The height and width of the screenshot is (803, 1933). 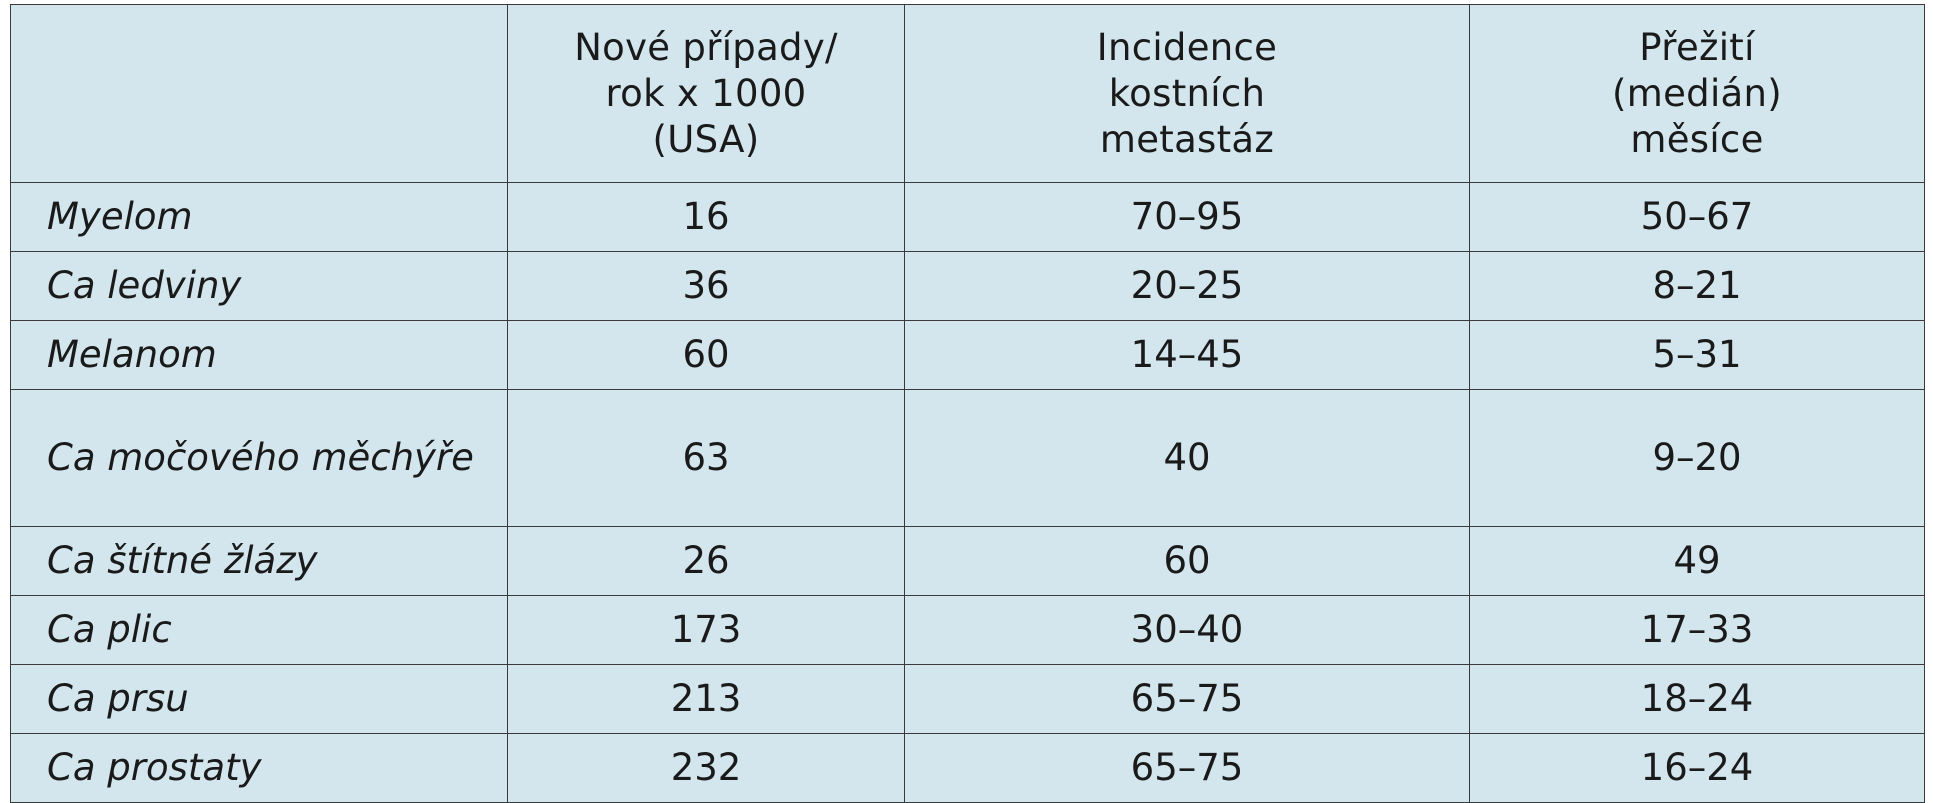 I want to click on cell-new-cases: 63, so click(x=706, y=458).